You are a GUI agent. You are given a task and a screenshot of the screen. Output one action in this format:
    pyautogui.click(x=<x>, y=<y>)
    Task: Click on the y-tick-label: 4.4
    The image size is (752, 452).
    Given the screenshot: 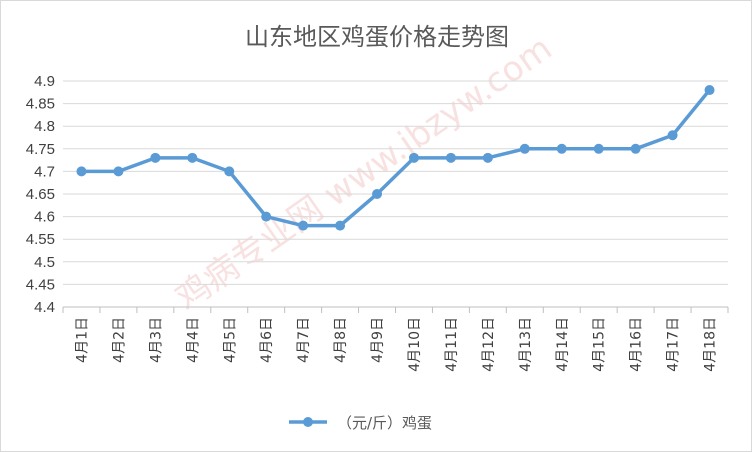 What is the action you would take?
    pyautogui.click(x=44, y=307)
    